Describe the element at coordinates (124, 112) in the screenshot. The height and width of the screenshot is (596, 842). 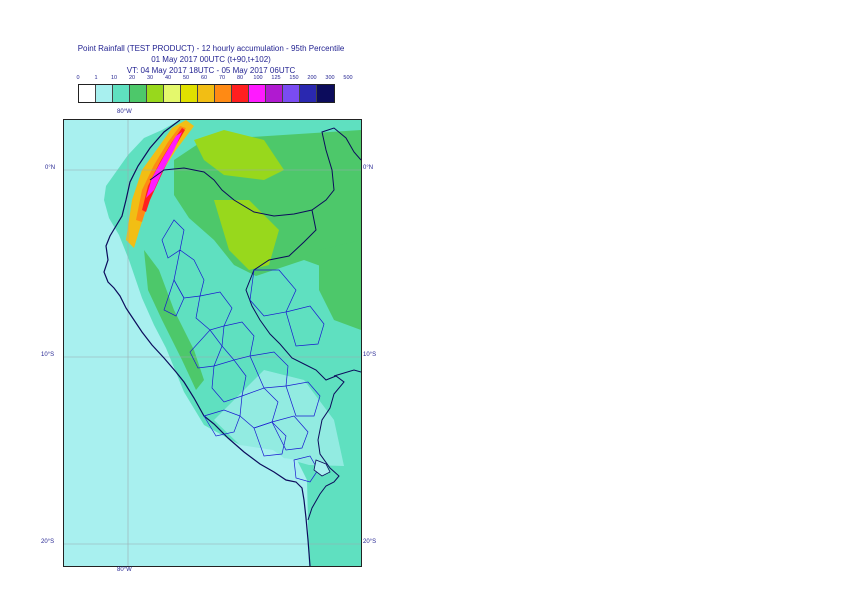
I see `lon-label-top: 80°W` at that location.